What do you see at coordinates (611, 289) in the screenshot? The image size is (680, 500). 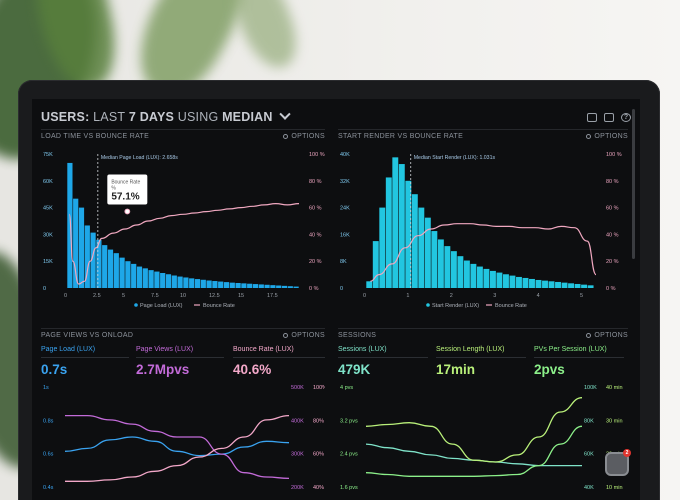 I see `y-tick-label-right: 0 %` at bounding box center [611, 289].